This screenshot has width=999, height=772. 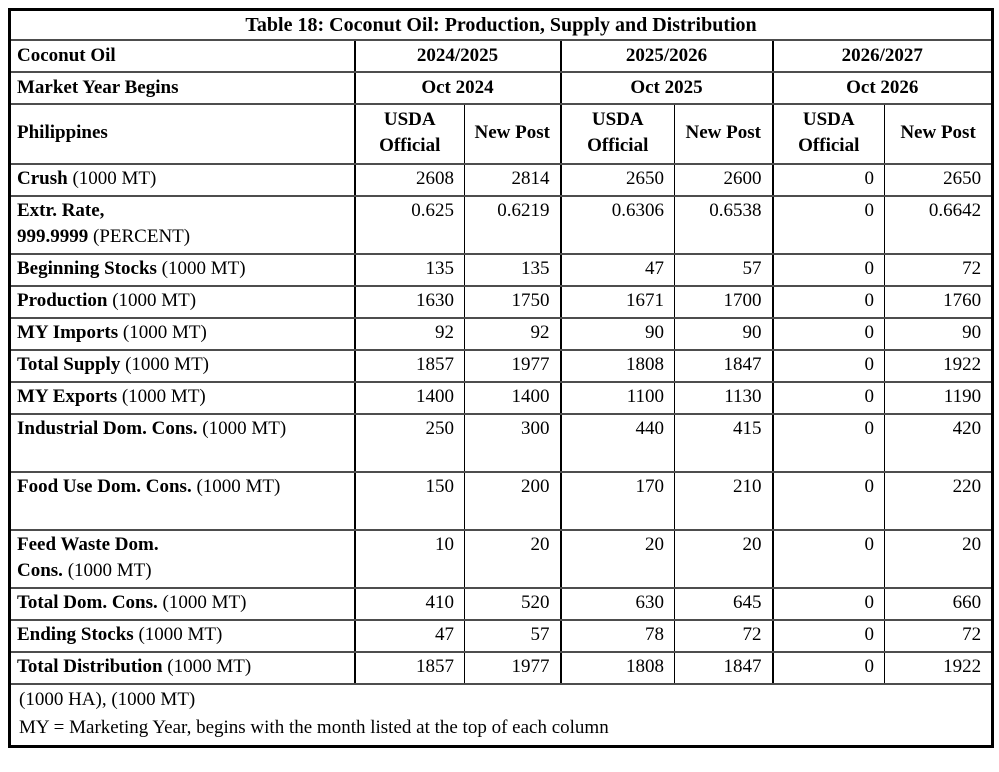 What do you see at coordinates (617, 500) in the screenshot?
I see `value-cell: 170` at bounding box center [617, 500].